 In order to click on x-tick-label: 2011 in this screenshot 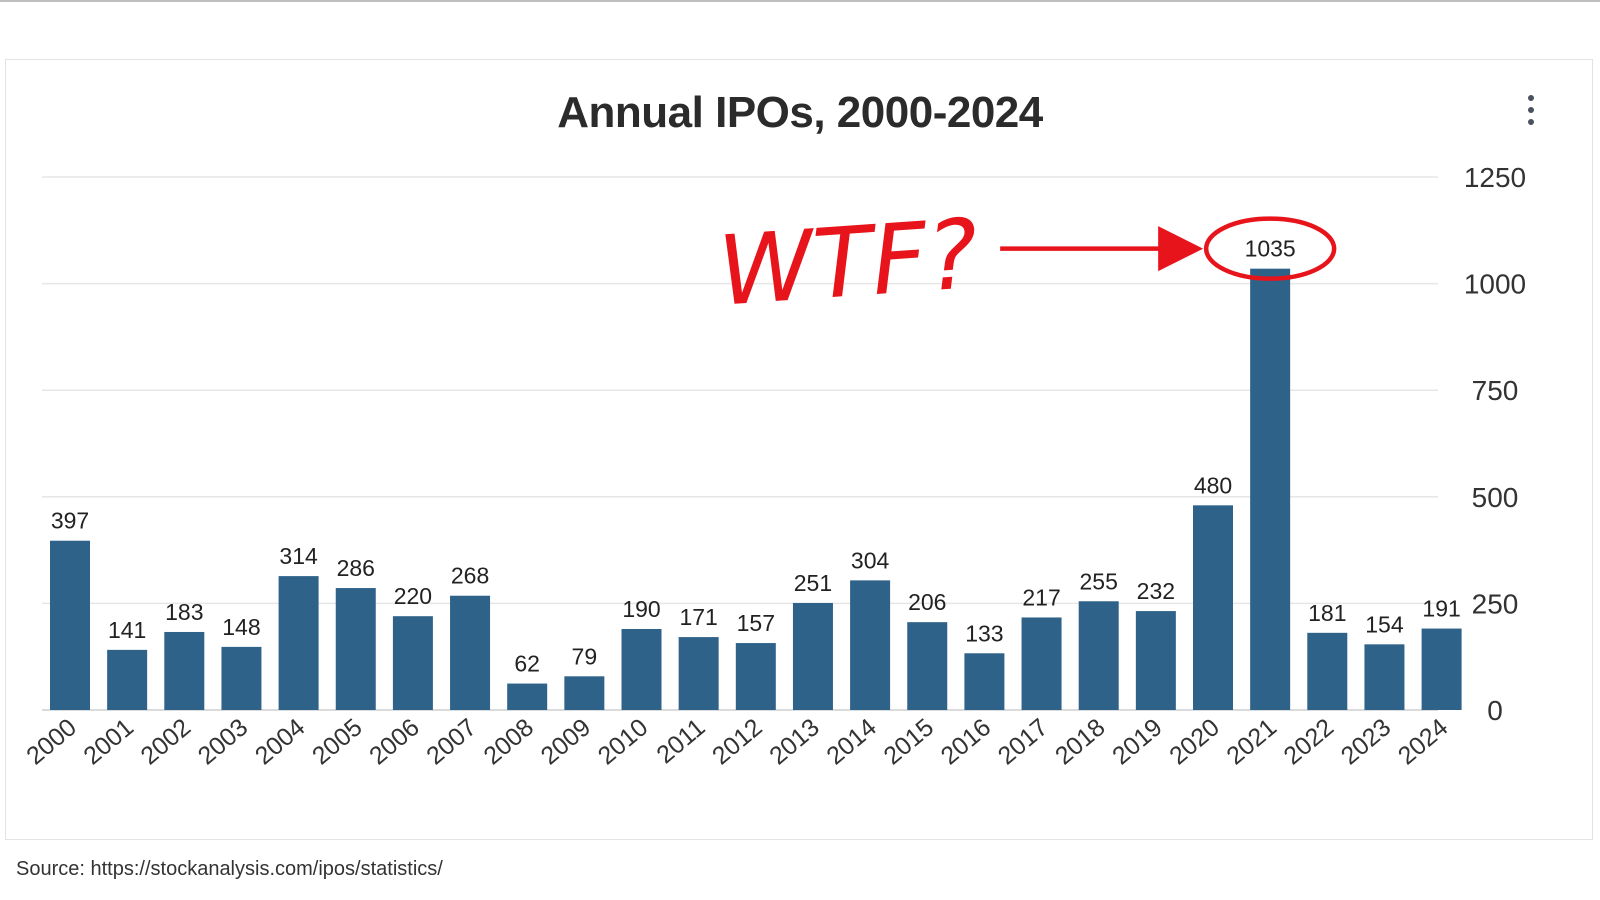, I will do `click(680, 741)`.